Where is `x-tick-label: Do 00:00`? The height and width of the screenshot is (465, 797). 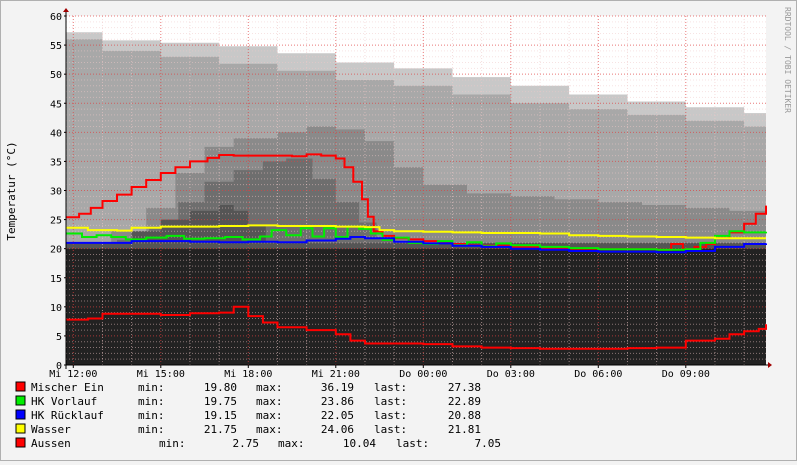
x-tick-label: Do 00:00 is located at coordinates (423, 374).